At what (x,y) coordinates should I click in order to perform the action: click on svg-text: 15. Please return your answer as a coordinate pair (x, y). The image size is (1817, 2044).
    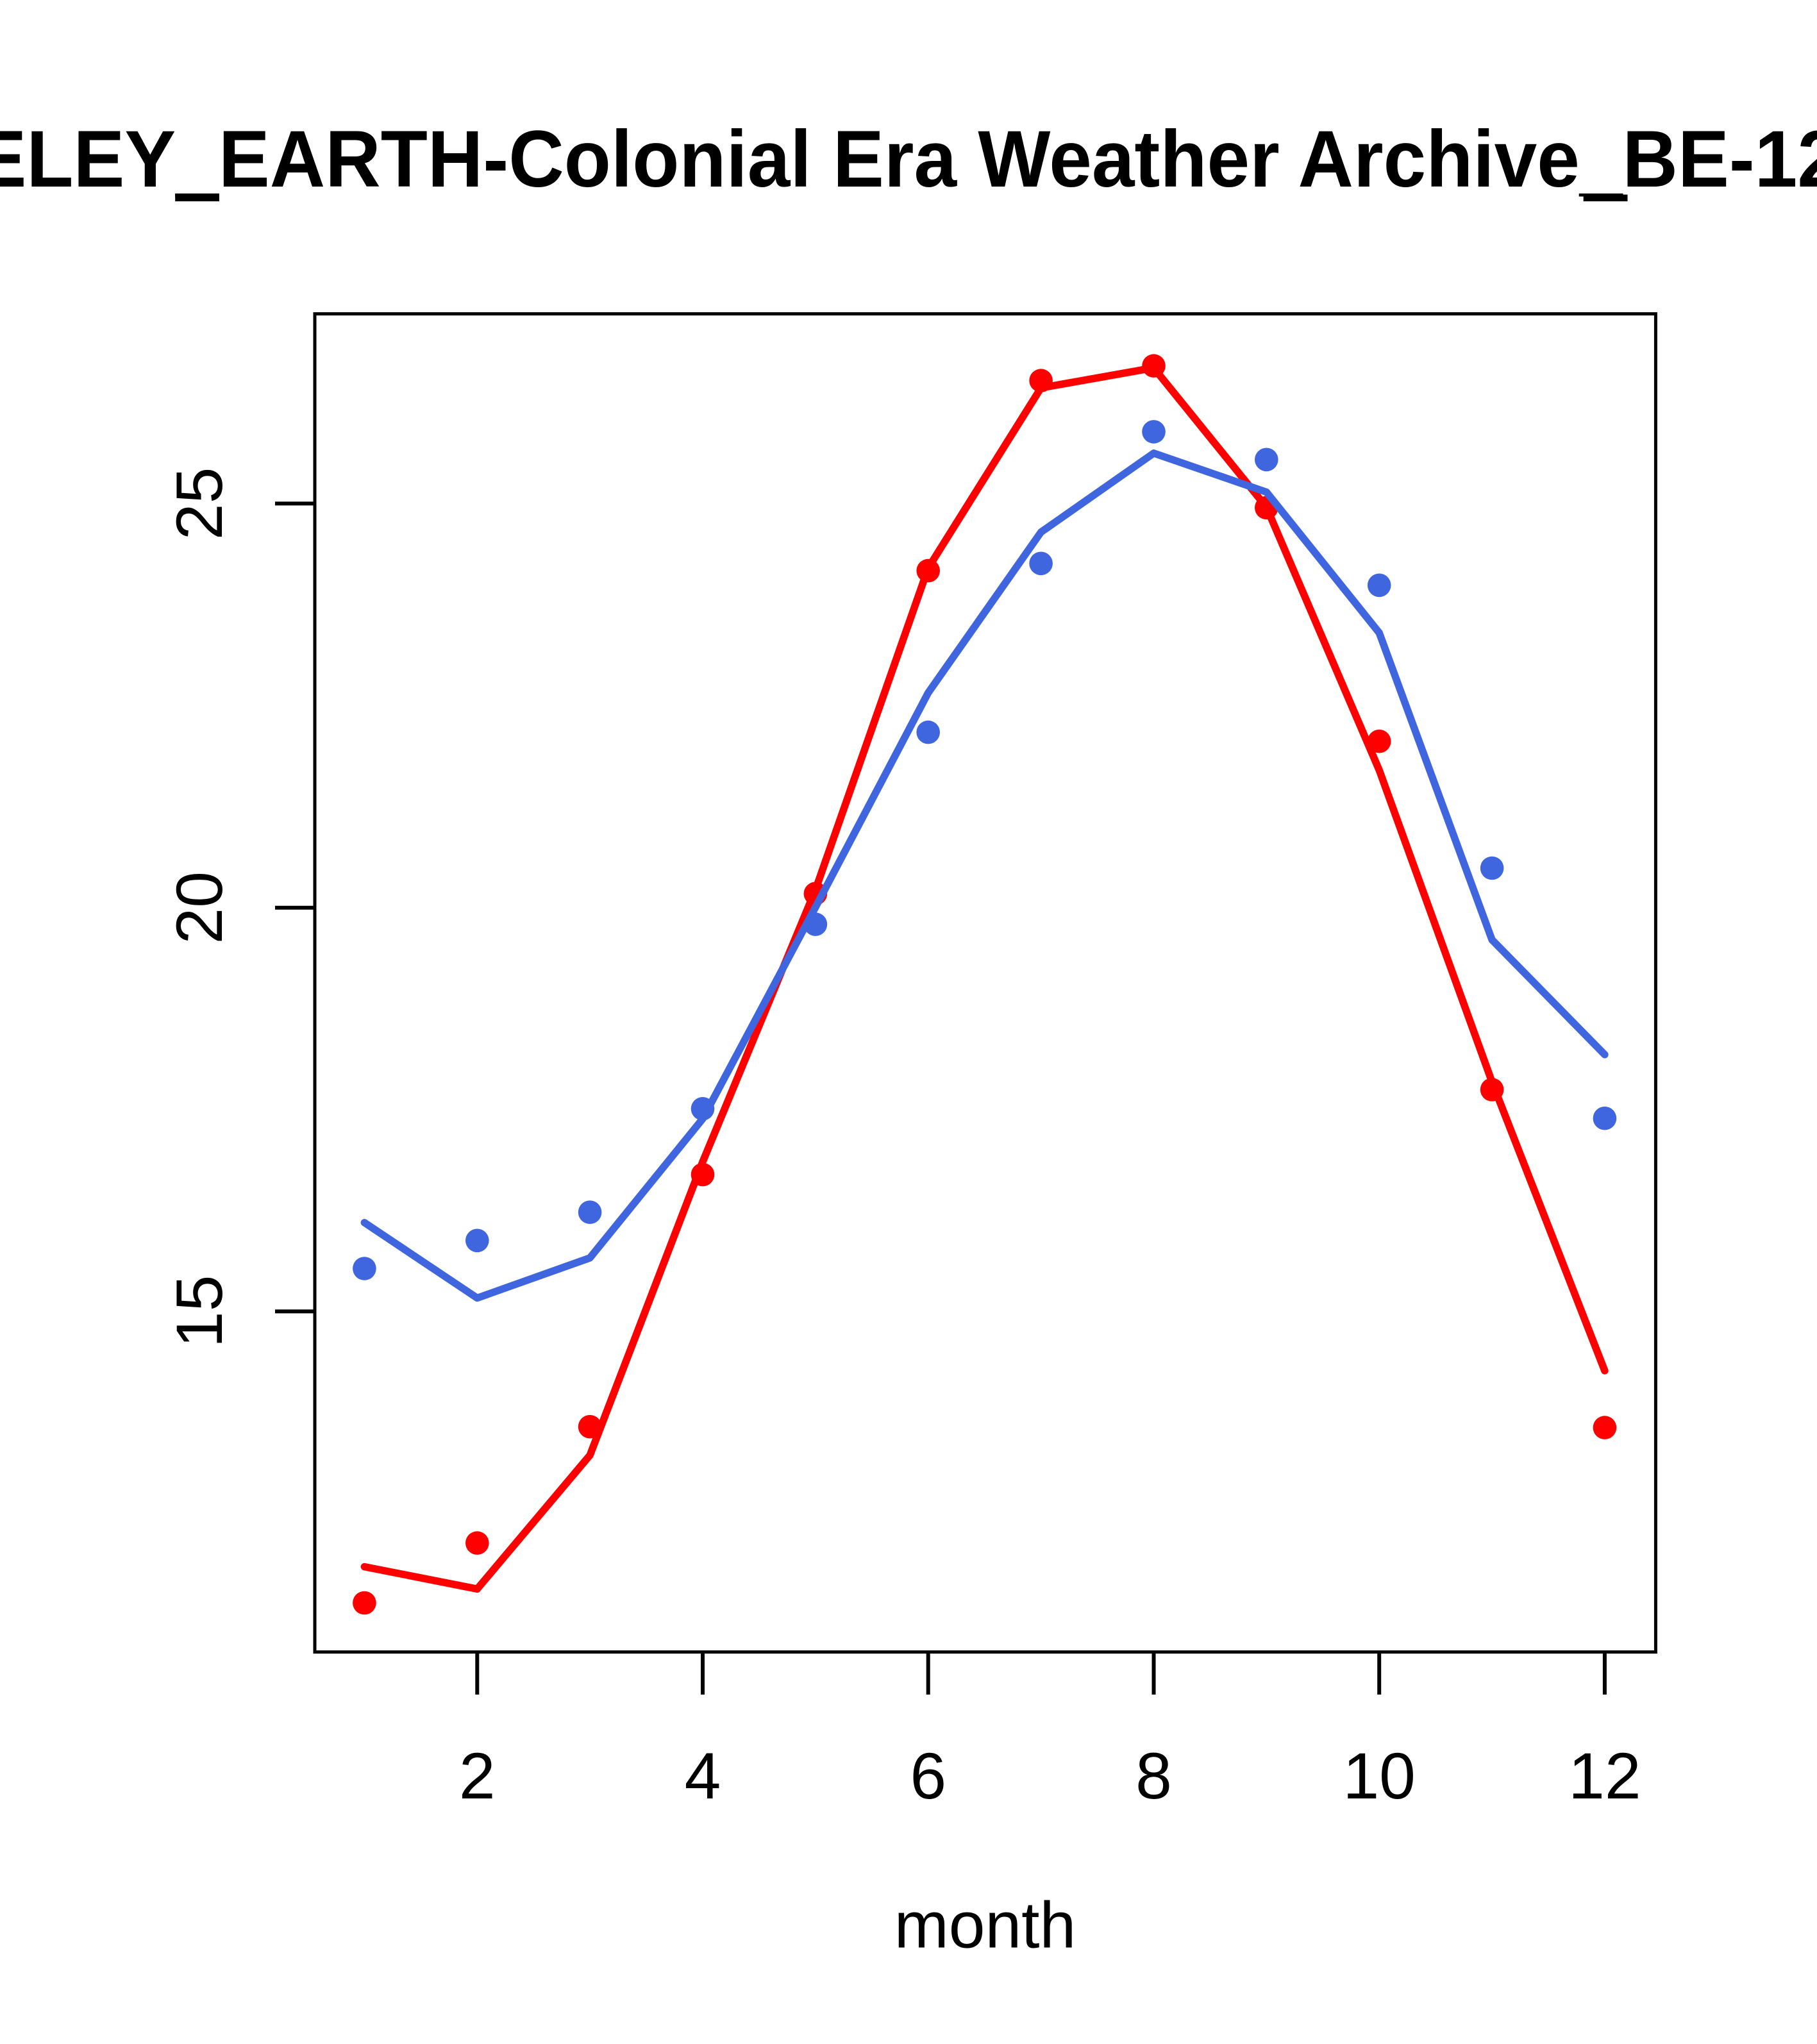
    Looking at the image, I should click on (200, 1311).